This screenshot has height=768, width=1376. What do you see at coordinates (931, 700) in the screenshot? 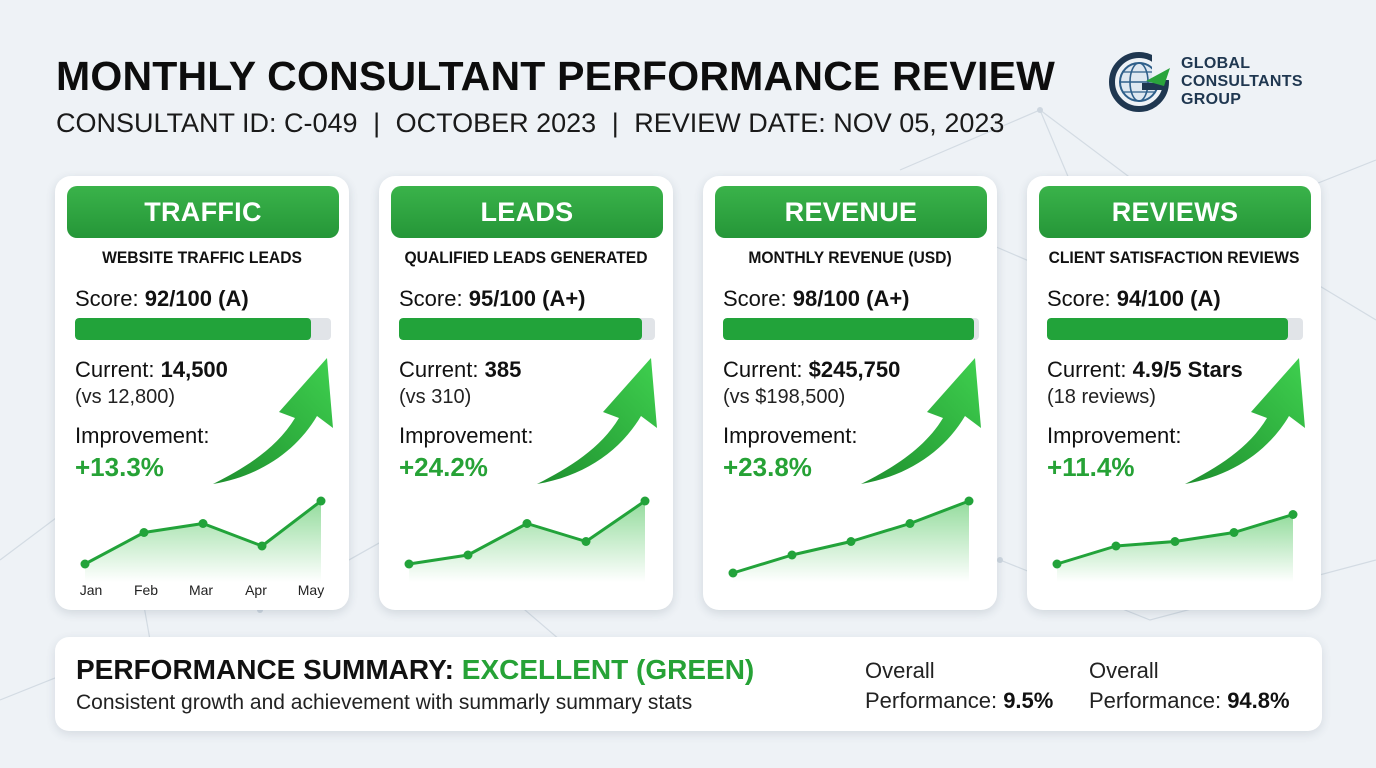
I see `stat-label: Performance:` at bounding box center [931, 700].